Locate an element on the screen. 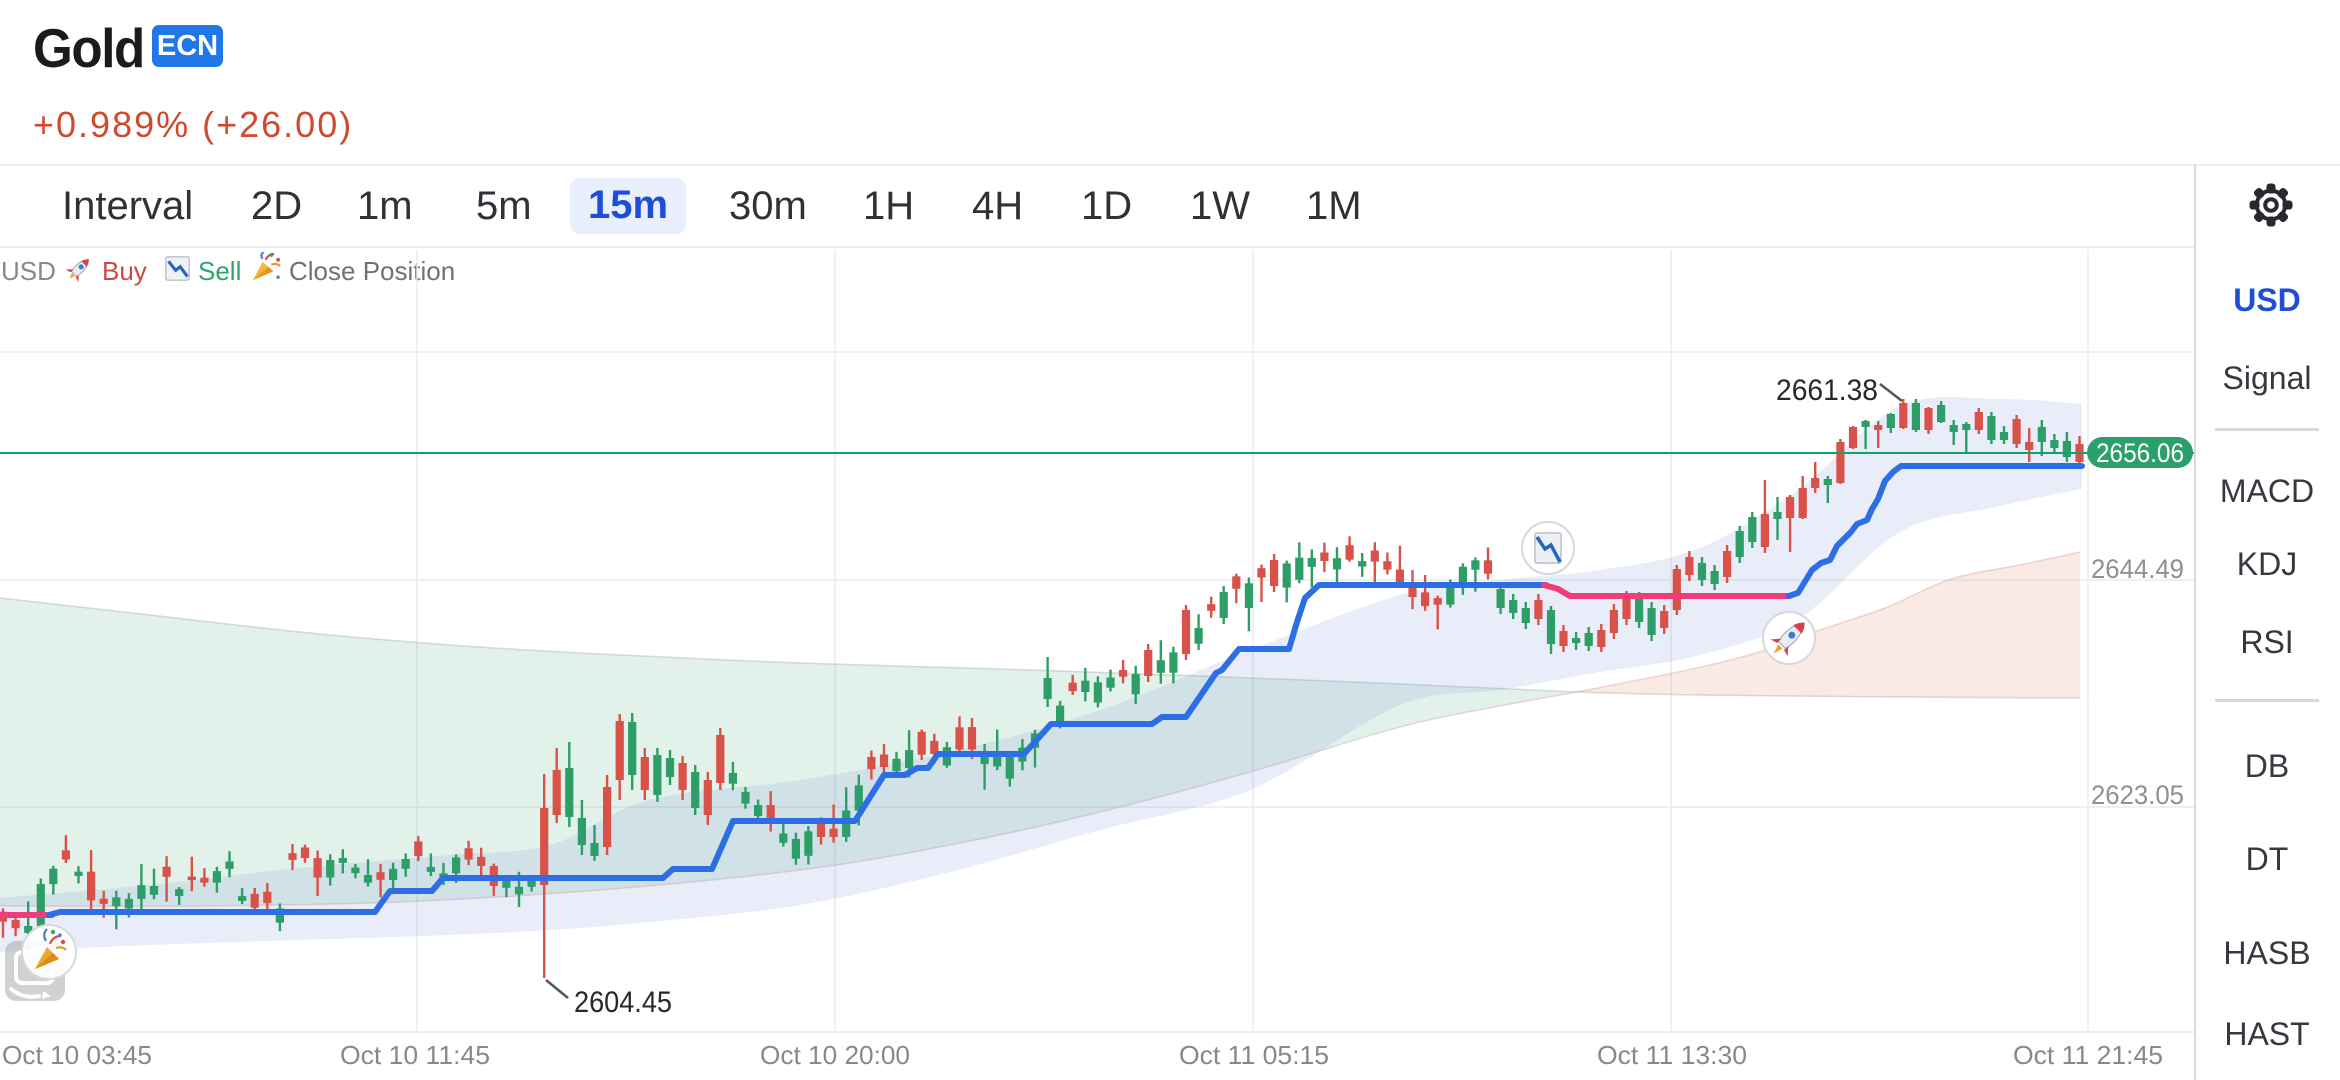 The width and height of the screenshot is (2340, 1080). svg-text: Oct 11 13:30 is located at coordinates (1672, 1055).